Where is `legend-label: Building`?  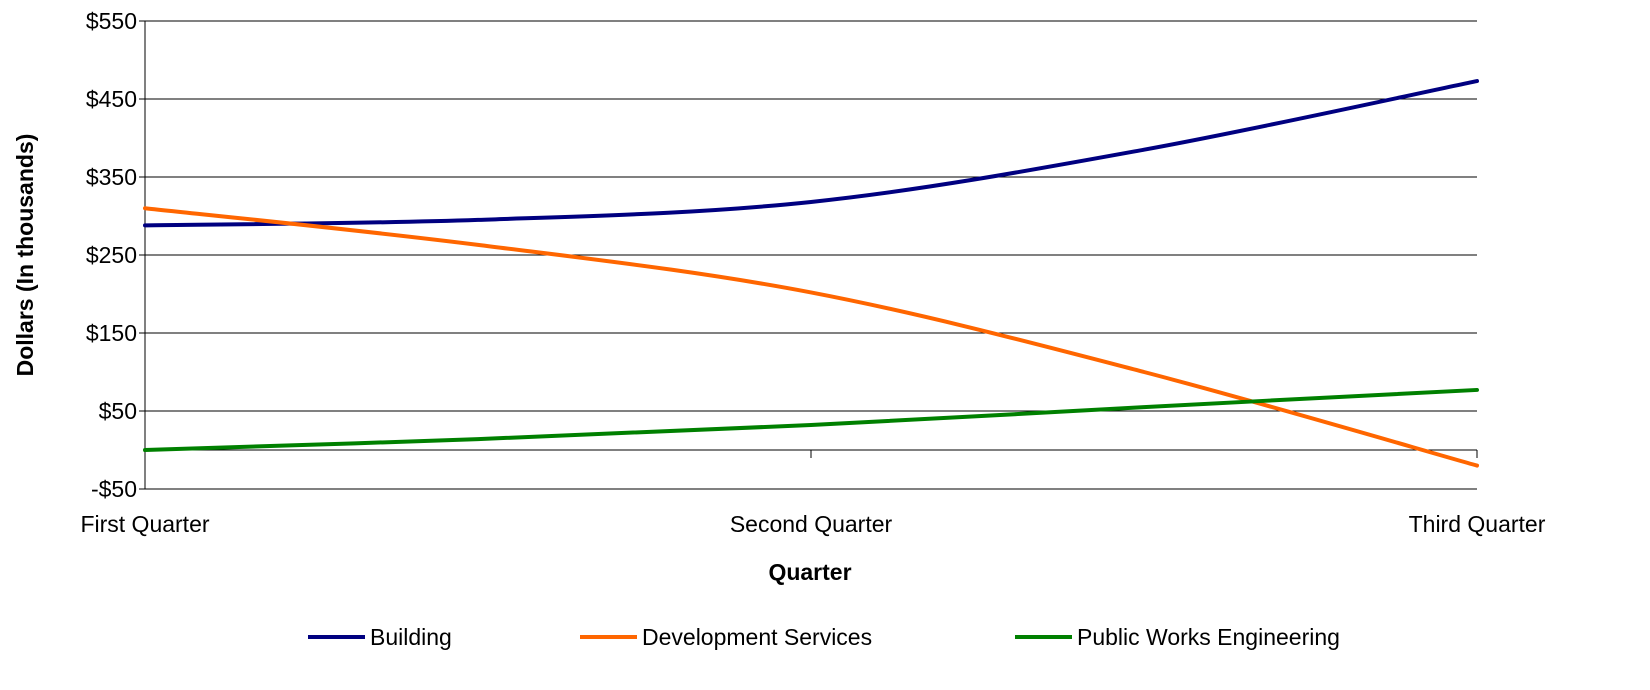 legend-label: Building is located at coordinates (411, 637).